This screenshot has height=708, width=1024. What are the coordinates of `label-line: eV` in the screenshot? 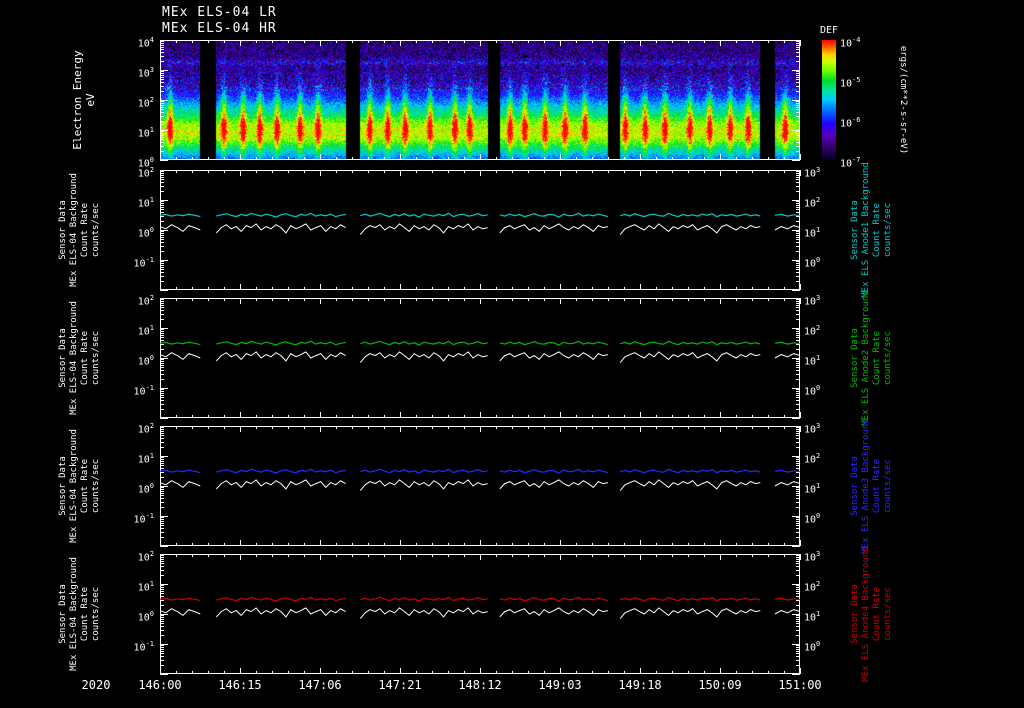 It's located at (90, 100).